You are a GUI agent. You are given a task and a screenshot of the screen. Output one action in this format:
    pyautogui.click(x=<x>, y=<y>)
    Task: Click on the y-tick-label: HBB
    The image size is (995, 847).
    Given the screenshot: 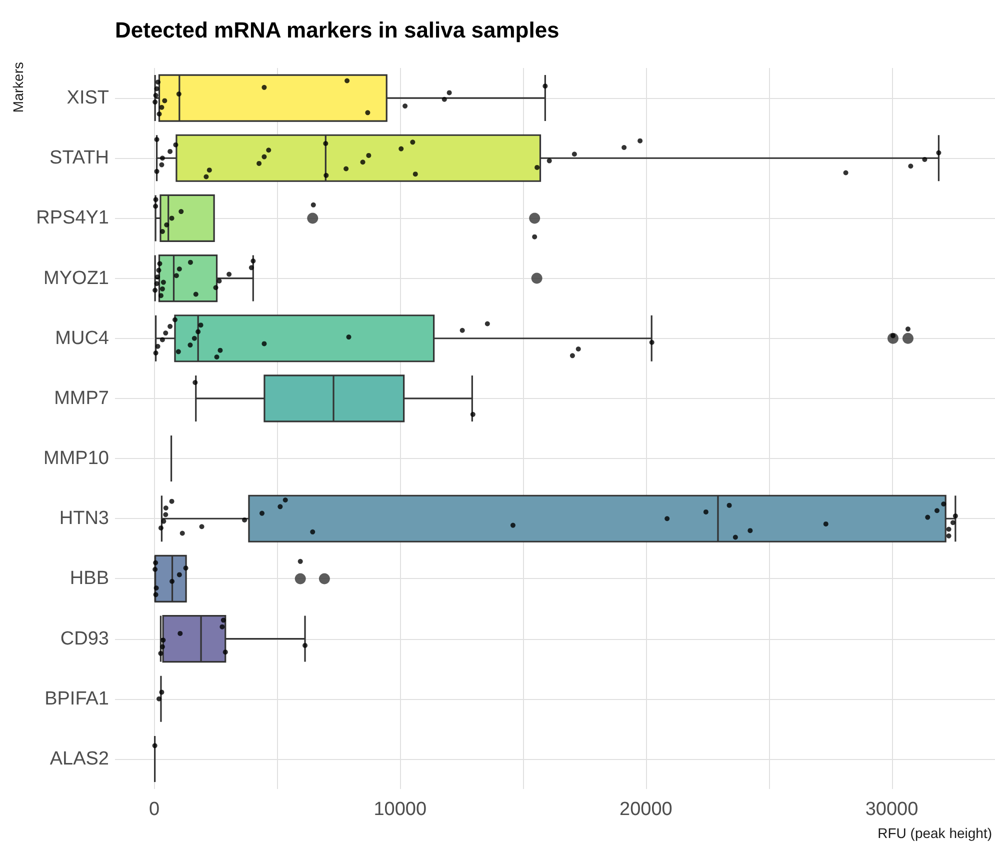 What is the action you would take?
    pyautogui.click(x=89, y=579)
    